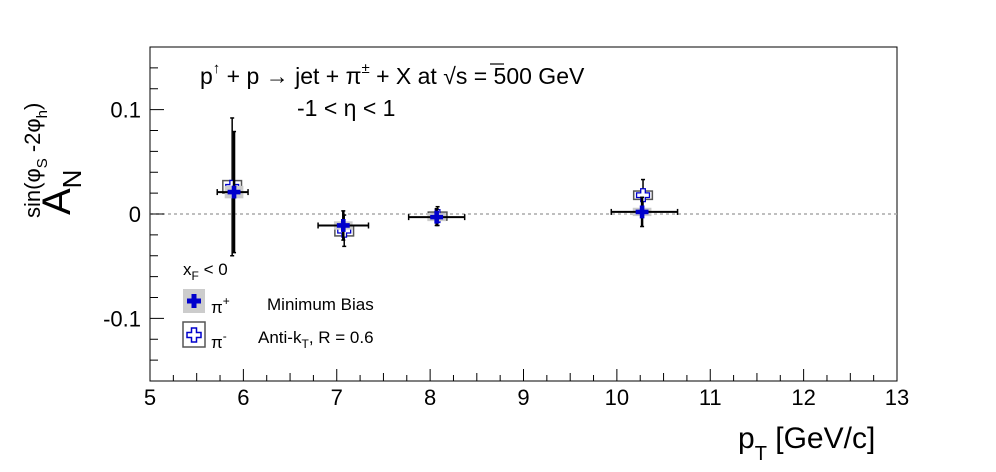  Describe the element at coordinates (803, 397) in the screenshot. I see `x-tick-label: 12` at that location.